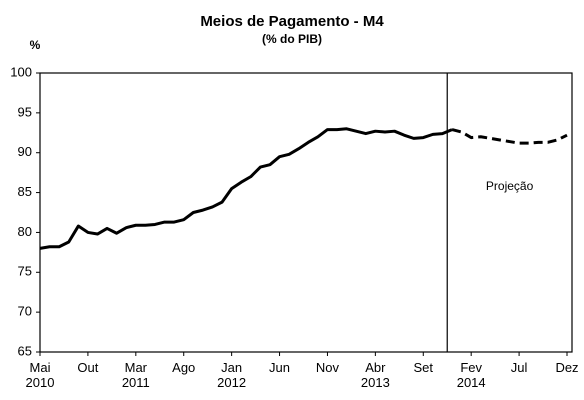 This screenshot has width=584, height=400. Describe the element at coordinates (35, 45) in the screenshot. I see `y-axis-label: %` at that location.